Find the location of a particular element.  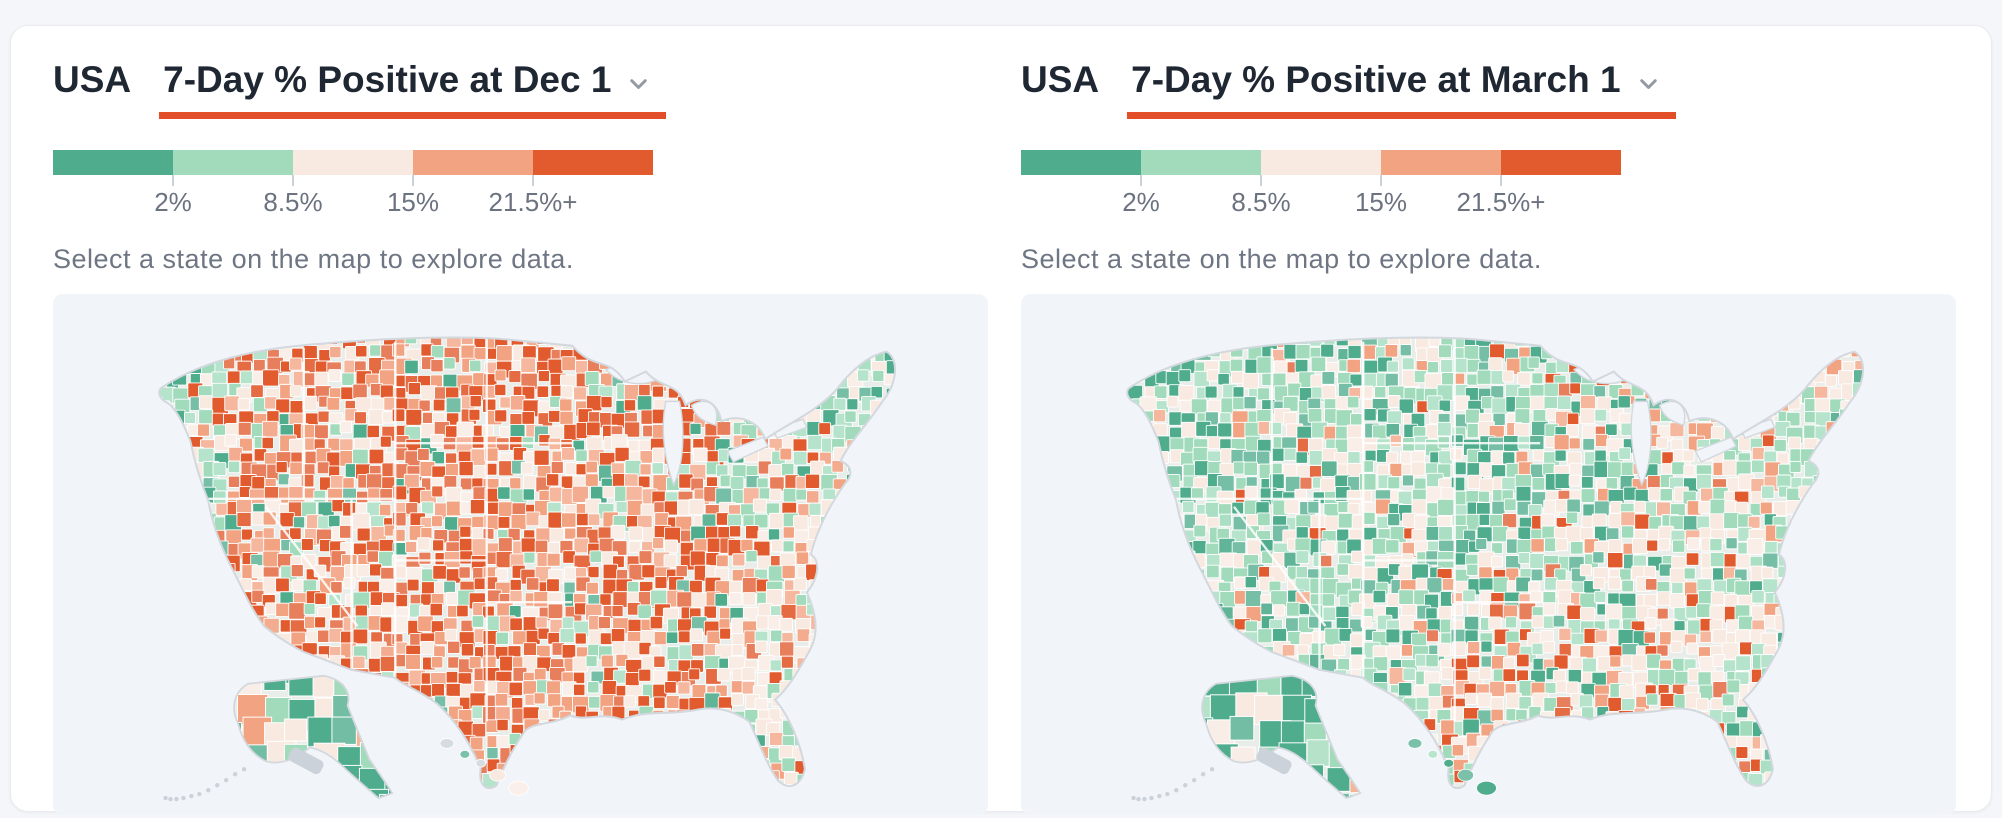

metric-dropdown: 7-Day % Positive at Dec 1 is located at coordinates (413, 88).